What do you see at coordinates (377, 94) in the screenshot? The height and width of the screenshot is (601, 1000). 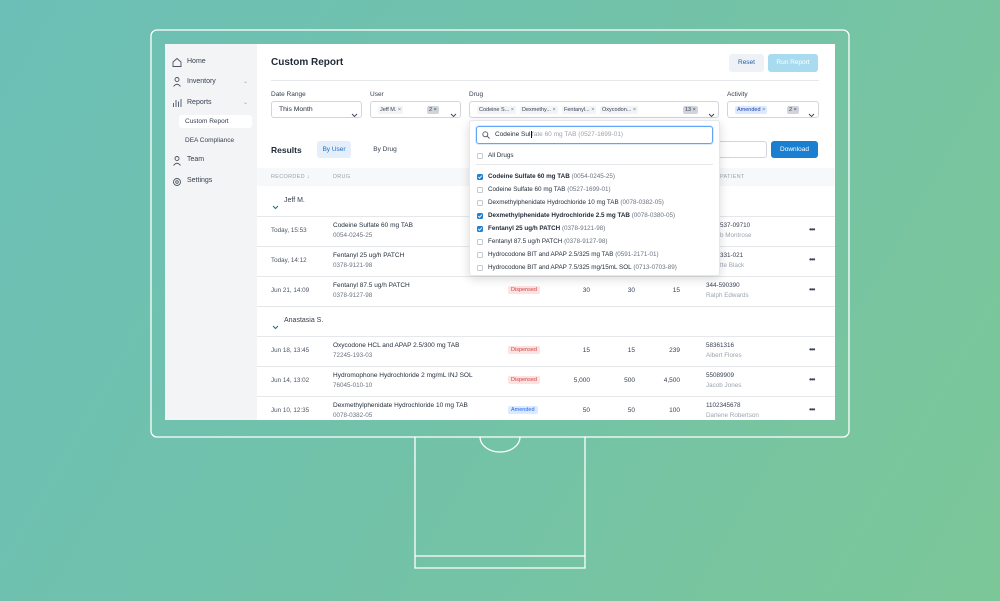 I see `filter-label: User` at bounding box center [377, 94].